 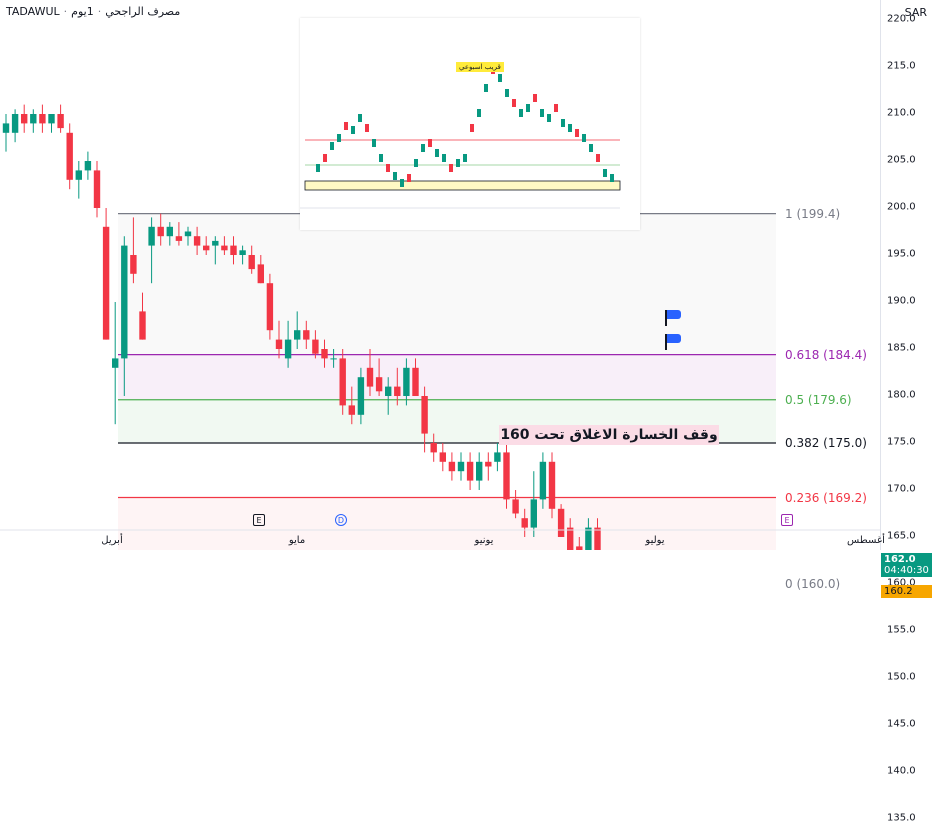 What do you see at coordinates (33, 11) in the screenshot?
I see `exchange-label: TADAWUL` at bounding box center [33, 11].